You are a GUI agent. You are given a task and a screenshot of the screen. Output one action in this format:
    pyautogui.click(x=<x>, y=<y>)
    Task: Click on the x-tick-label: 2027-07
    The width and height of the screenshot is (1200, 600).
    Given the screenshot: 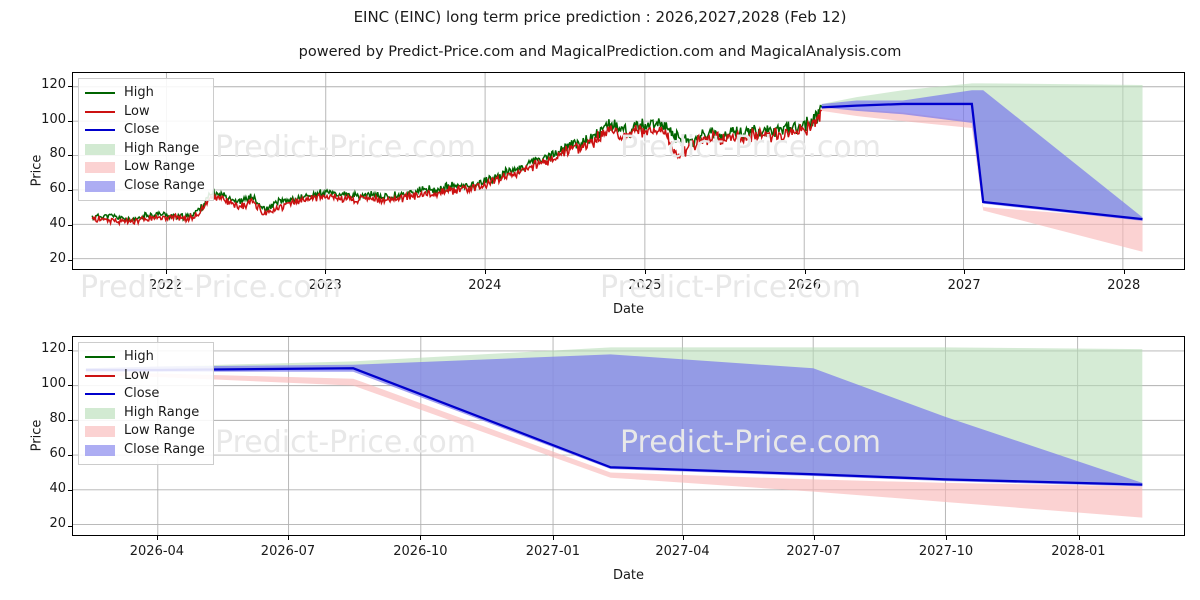 What is the action you would take?
    pyautogui.click(x=813, y=551)
    